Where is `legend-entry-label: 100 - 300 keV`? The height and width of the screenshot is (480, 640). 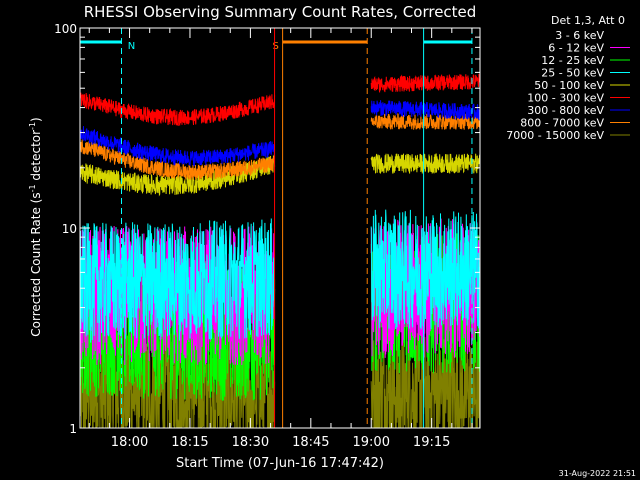 legend-entry-label: 100 - 300 keV is located at coordinates (565, 98).